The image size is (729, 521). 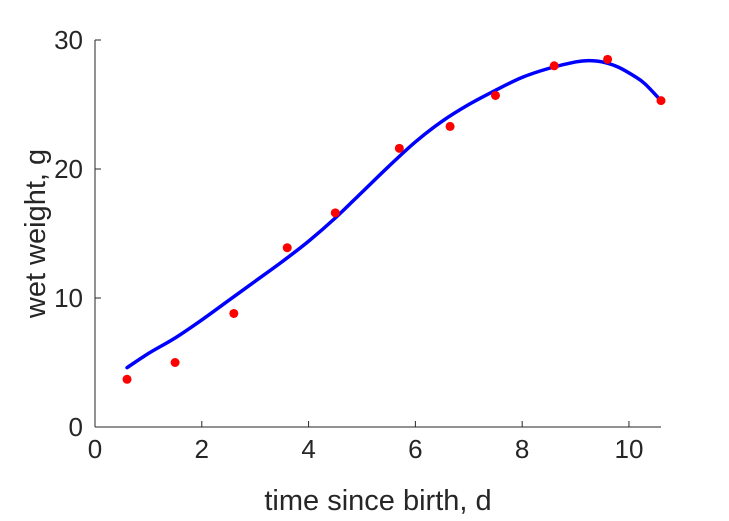 What do you see at coordinates (629, 449) in the screenshot?
I see `x-tick-label: 10` at bounding box center [629, 449].